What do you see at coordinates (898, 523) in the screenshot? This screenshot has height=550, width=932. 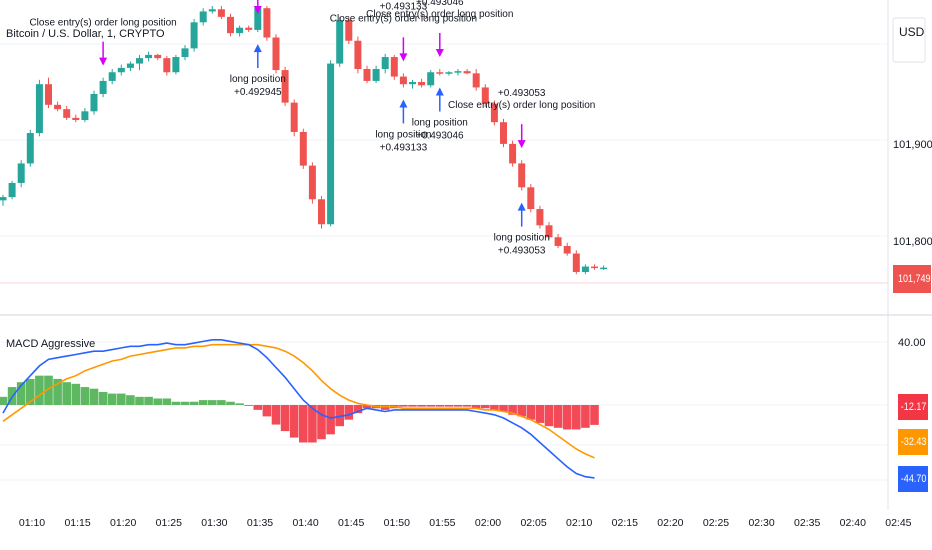 I see `time-tick: 02:45` at bounding box center [898, 523].